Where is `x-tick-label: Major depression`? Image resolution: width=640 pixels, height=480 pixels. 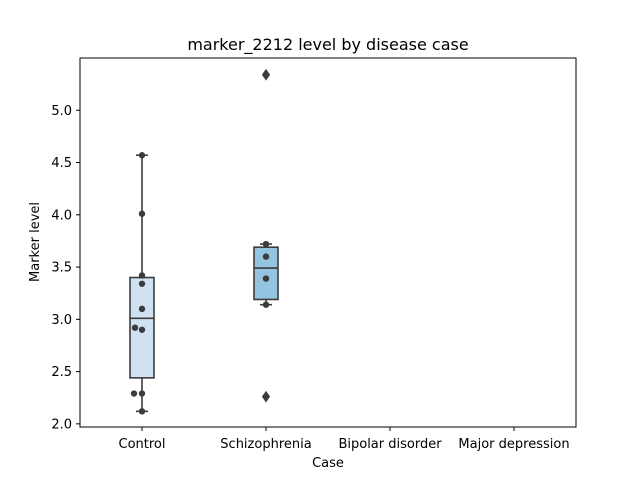 x-tick-label: Major depression is located at coordinates (513, 444).